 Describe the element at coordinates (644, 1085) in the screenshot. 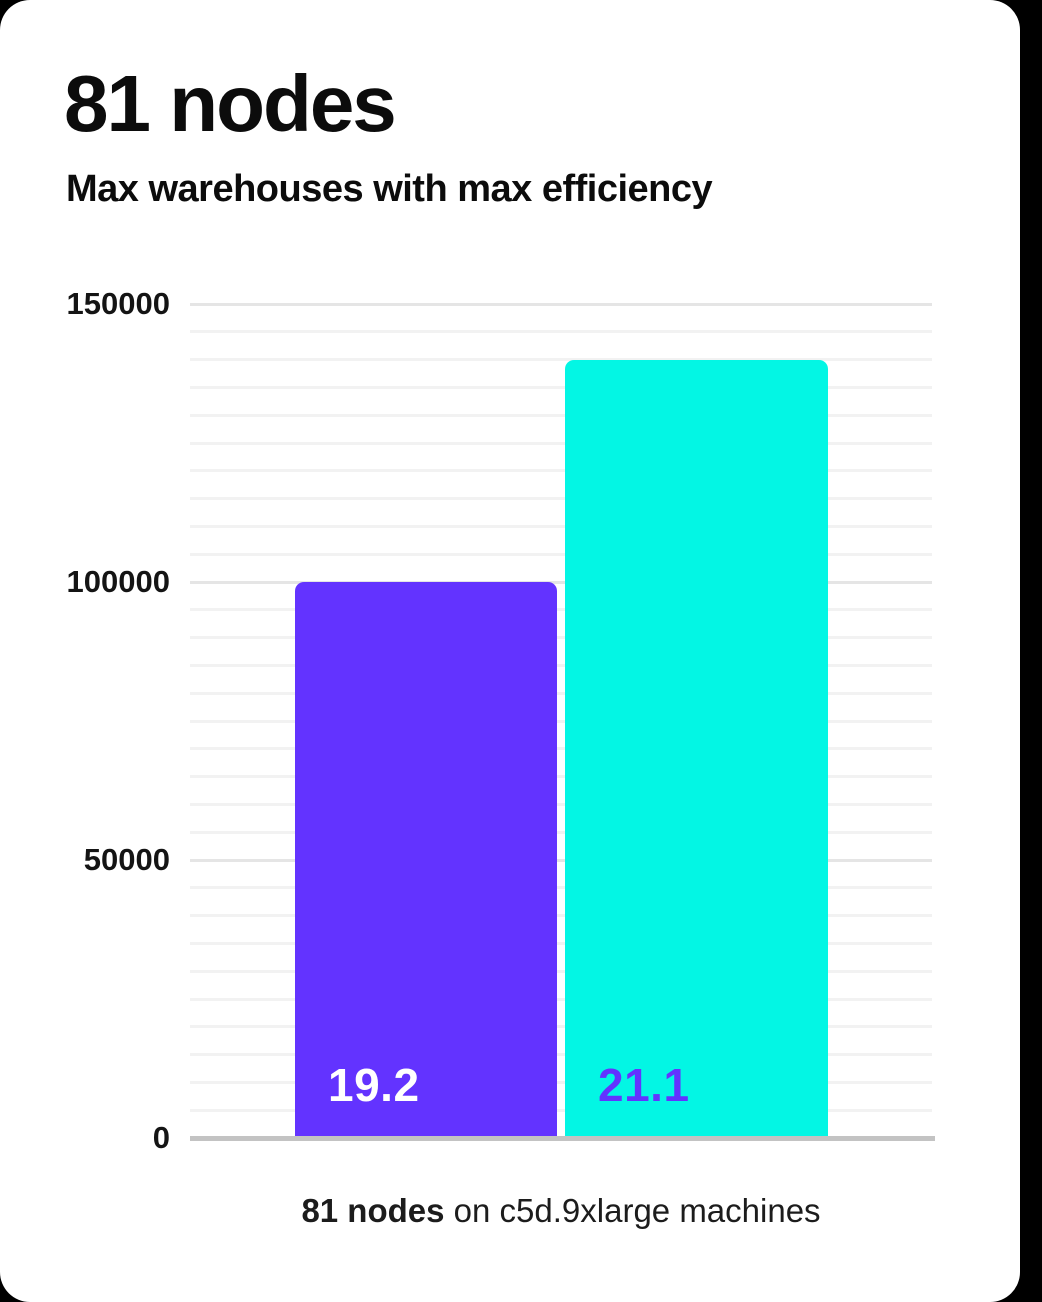

I see `bar-label-21.1: 21.1` at that location.